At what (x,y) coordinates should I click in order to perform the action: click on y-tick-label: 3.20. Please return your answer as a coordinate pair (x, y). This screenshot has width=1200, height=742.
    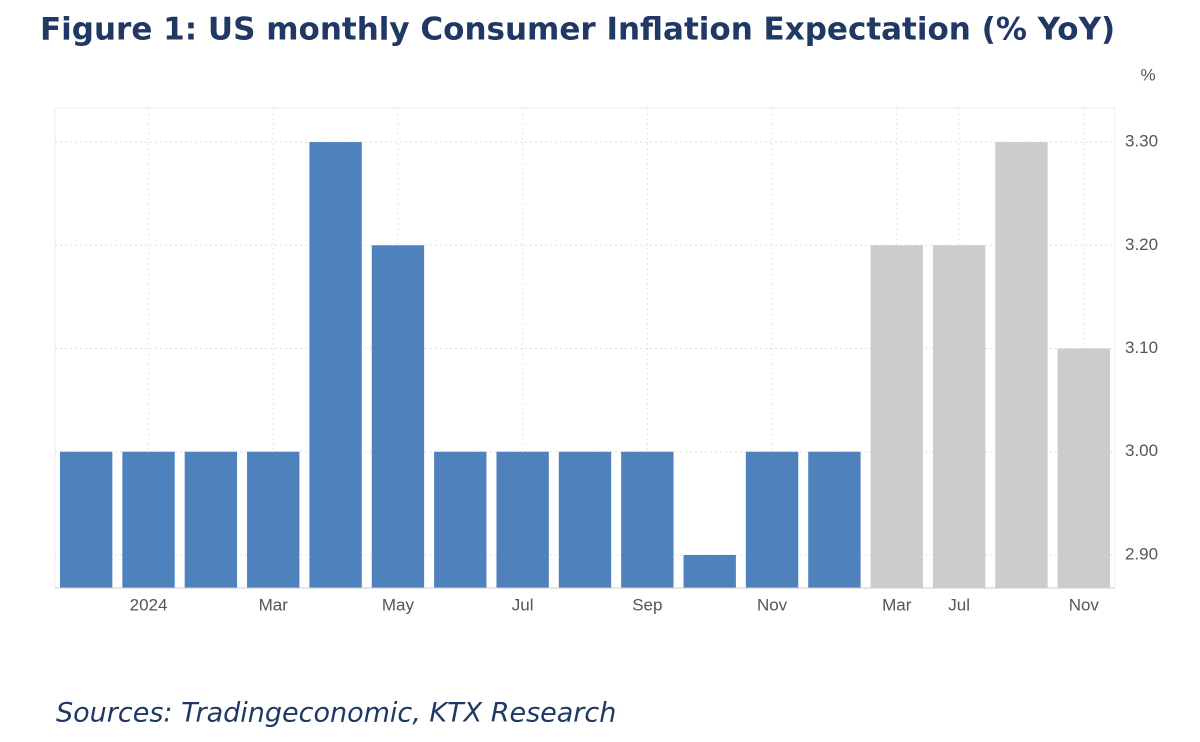
    Looking at the image, I should click on (1141, 244).